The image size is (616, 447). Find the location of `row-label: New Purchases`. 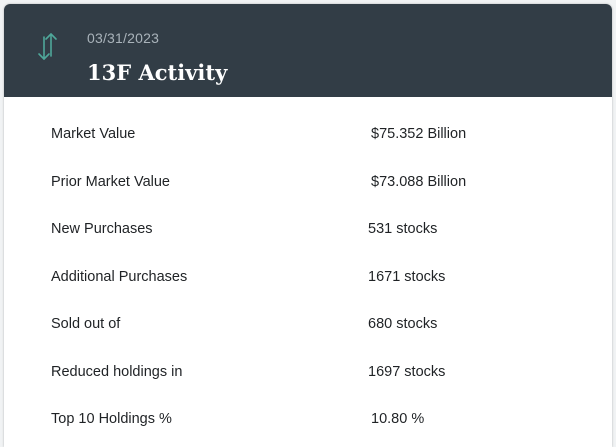

row-label: New Purchases is located at coordinates (102, 229).